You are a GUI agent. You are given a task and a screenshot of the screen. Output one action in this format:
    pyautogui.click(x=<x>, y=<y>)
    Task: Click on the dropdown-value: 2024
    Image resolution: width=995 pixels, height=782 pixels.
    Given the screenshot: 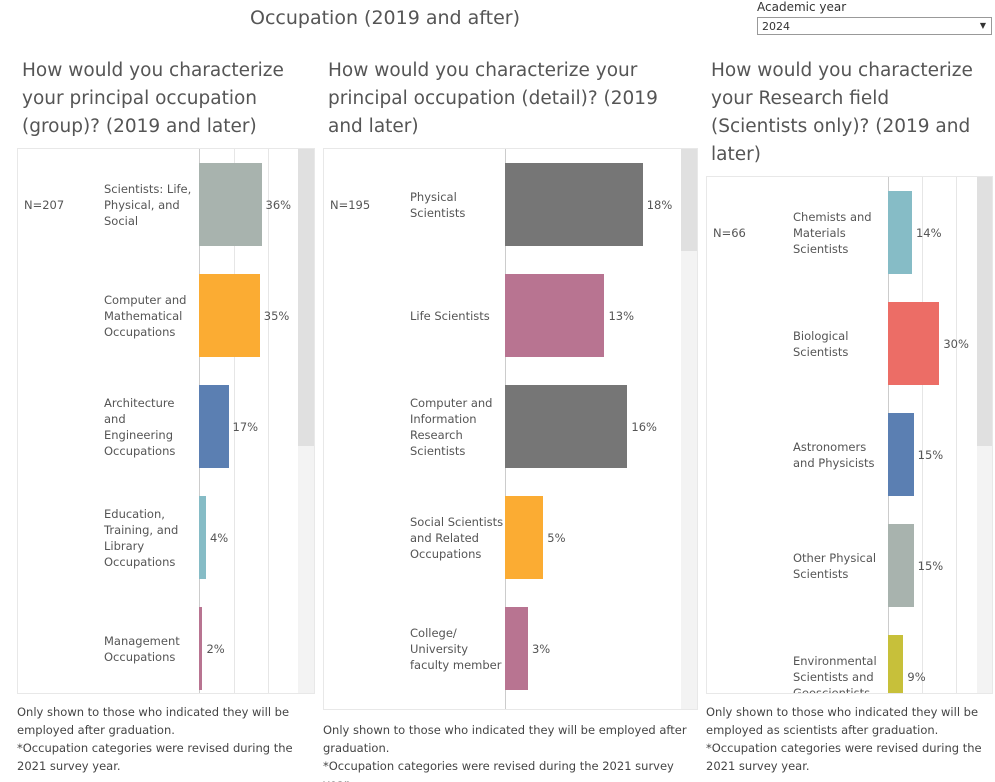 What is the action you would take?
    pyautogui.click(x=776, y=26)
    